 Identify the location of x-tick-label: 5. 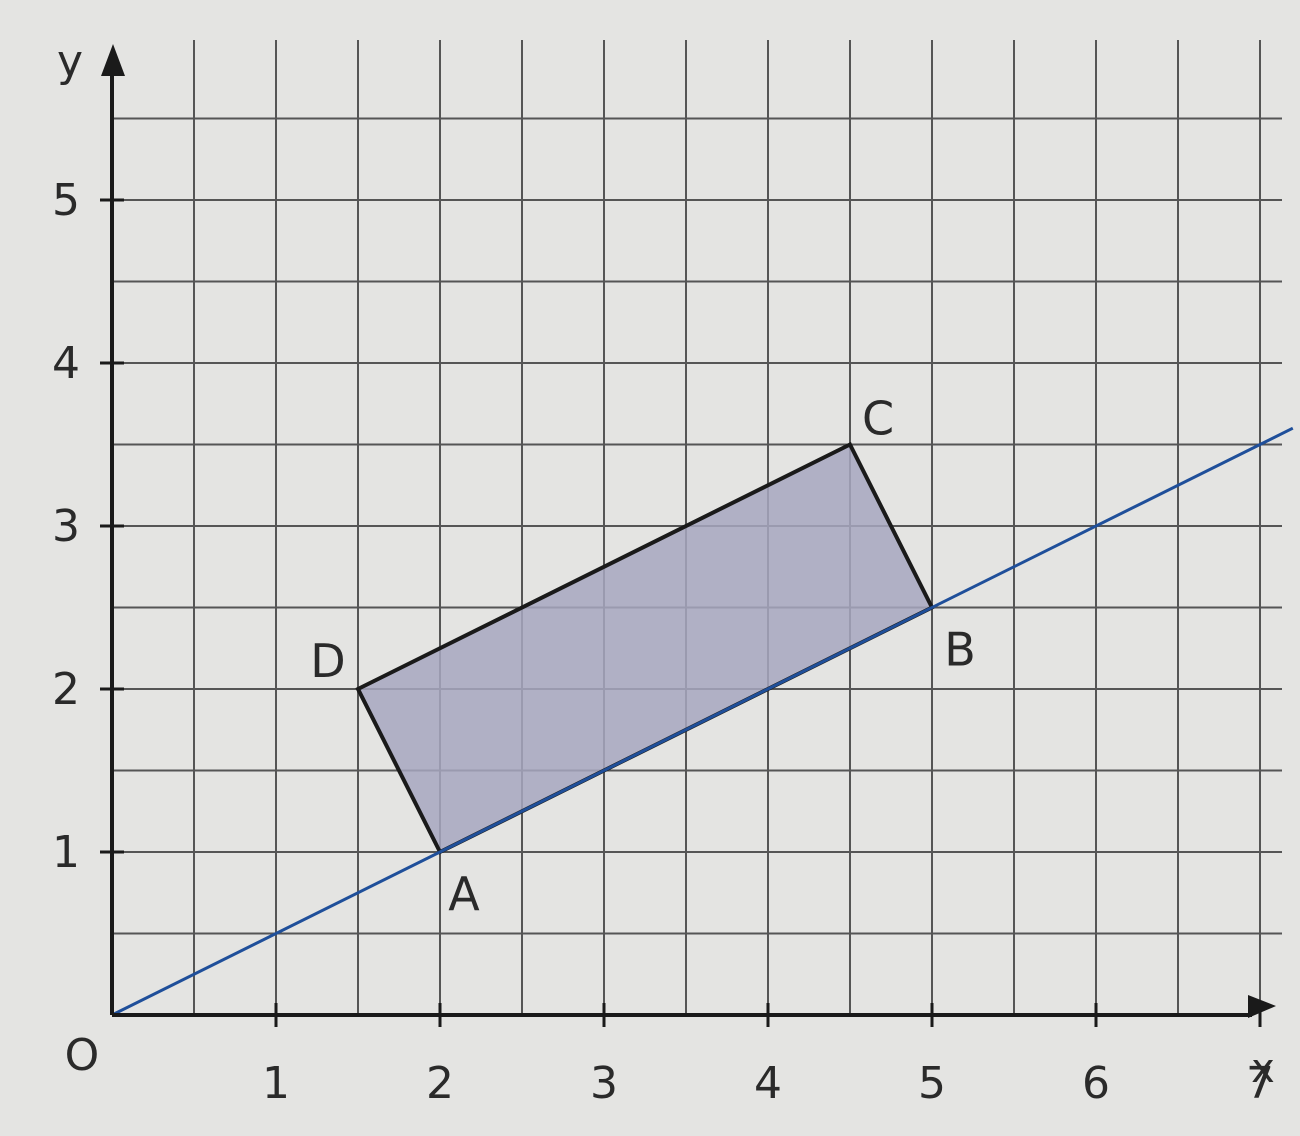
(932, 1083).